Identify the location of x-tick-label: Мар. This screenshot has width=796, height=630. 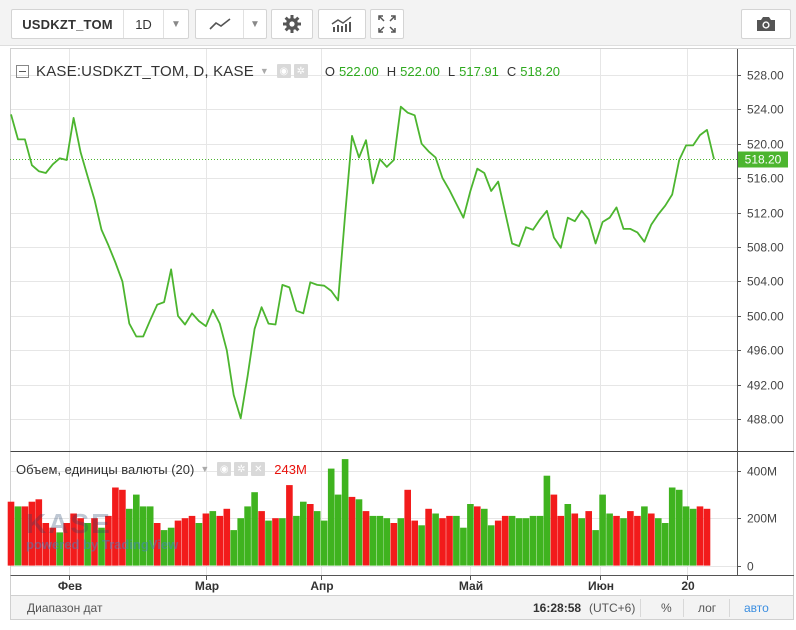
(207, 586).